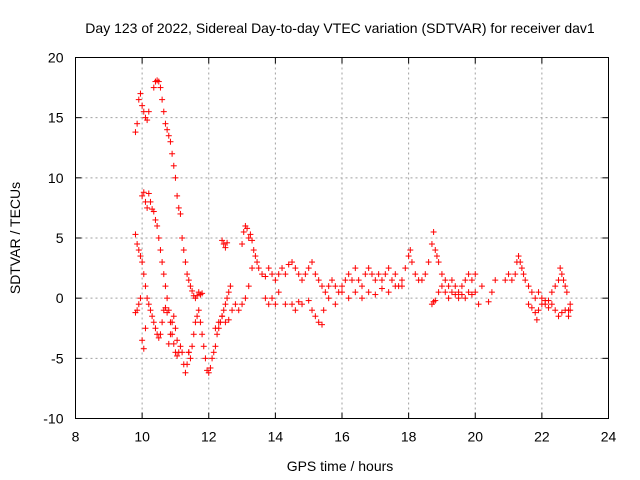 This screenshot has width=640, height=480. What do you see at coordinates (342, 437) in the screenshot?
I see `x-tick-label: 16` at bounding box center [342, 437].